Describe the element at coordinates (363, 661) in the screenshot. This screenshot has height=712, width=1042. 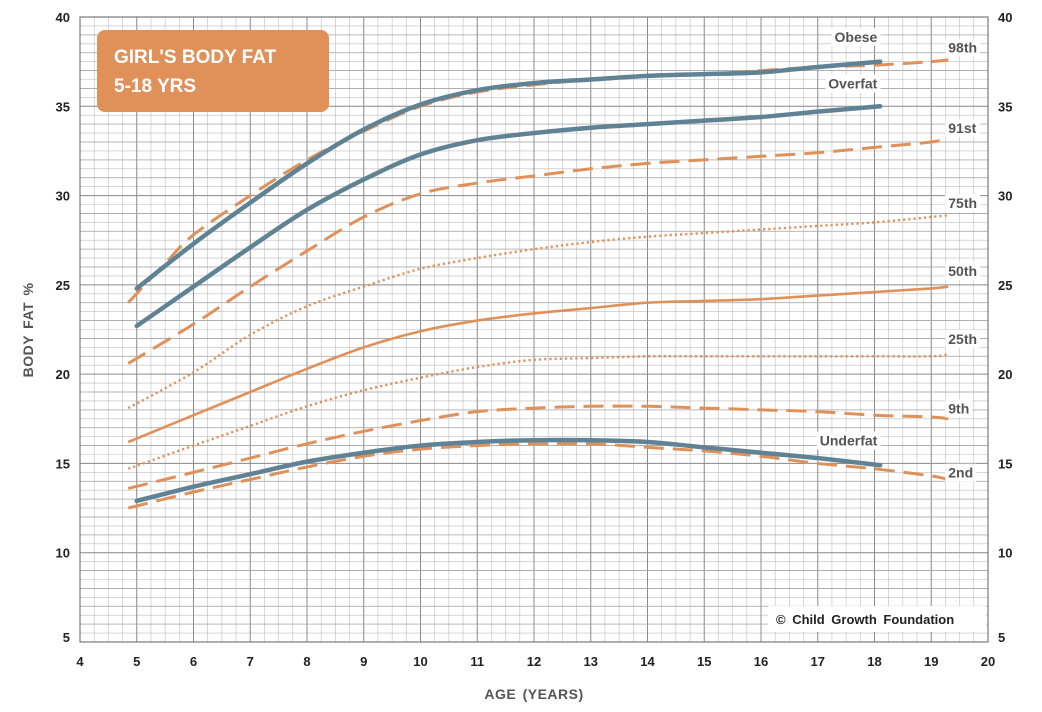
I see `x-tick-label: 9` at that location.